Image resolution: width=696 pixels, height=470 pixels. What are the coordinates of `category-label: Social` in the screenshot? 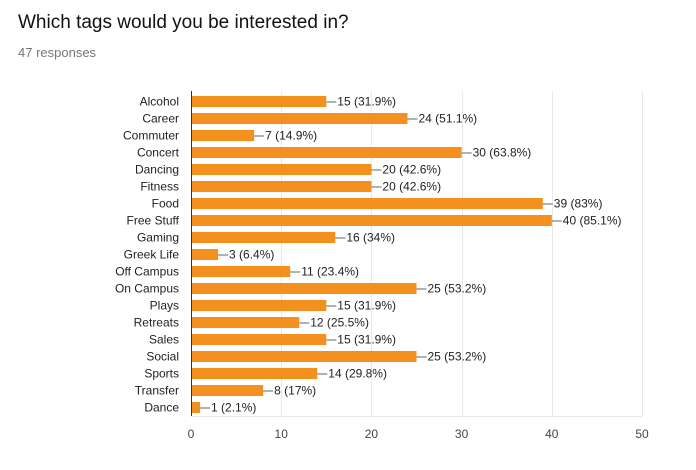 It's located at (162, 357).